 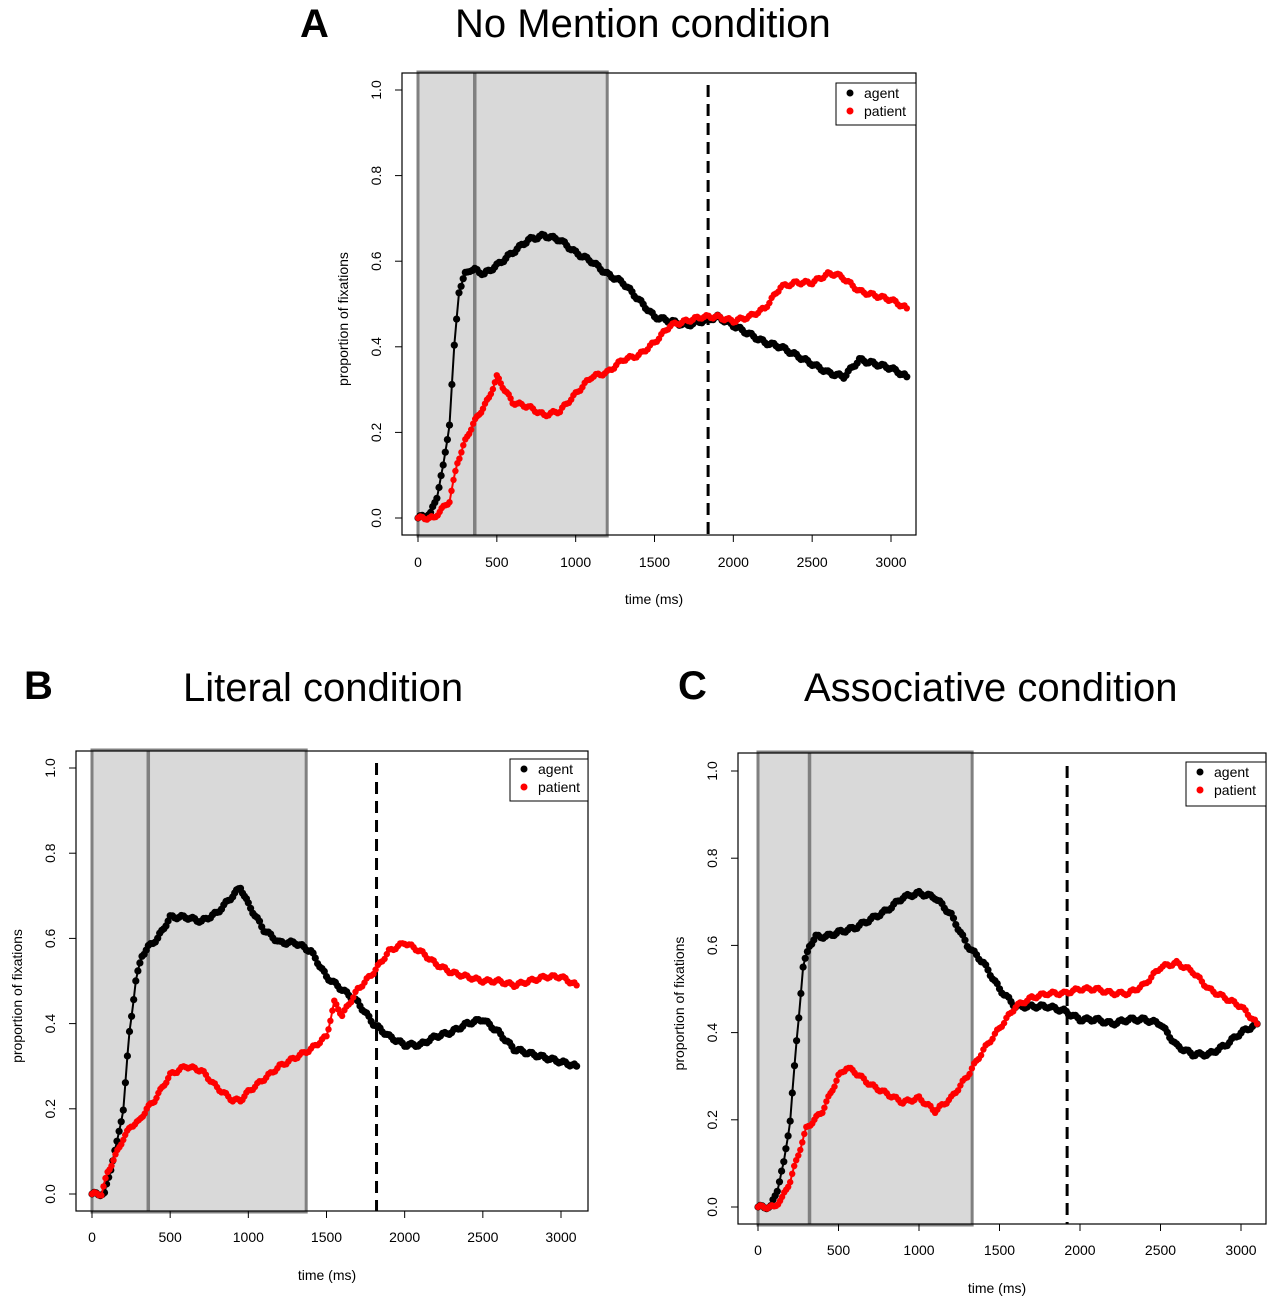 What do you see at coordinates (758, 1250) in the screenshot?
I see `x-tick-label-c-0: 0` at bounding box center [758, 1250].